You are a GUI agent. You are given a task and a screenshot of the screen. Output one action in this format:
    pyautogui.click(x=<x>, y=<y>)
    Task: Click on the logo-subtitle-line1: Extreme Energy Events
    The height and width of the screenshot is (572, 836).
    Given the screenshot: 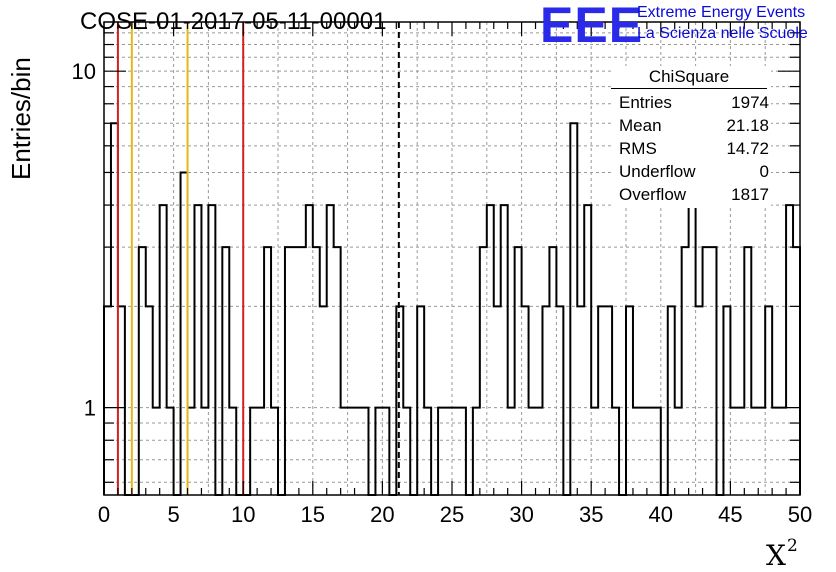 What is the action you would take?
    pyautogui.click(x=721, y=12)
    